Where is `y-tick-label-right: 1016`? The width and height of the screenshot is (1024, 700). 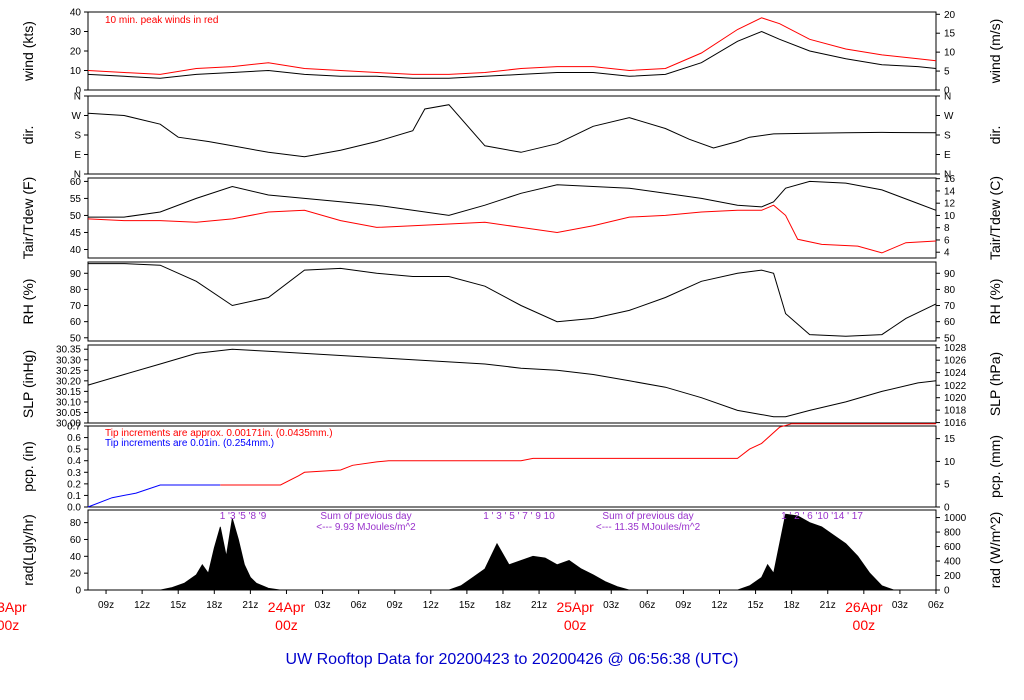 y-tick-label-right: 1016 is located at coordinates (955, 423).